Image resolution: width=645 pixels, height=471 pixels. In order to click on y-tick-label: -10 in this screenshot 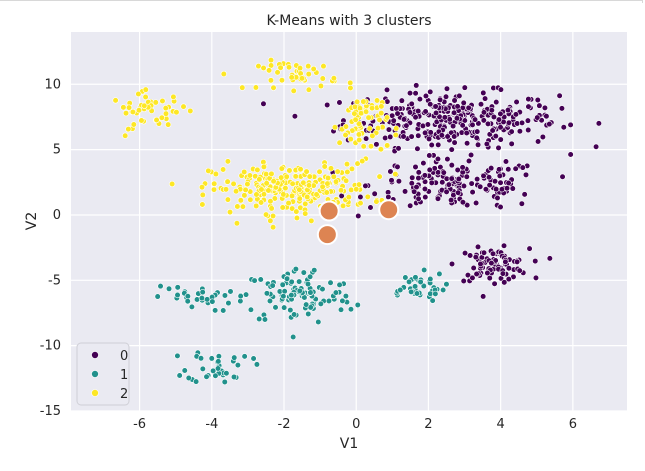, I will do `click(50, 346)`.